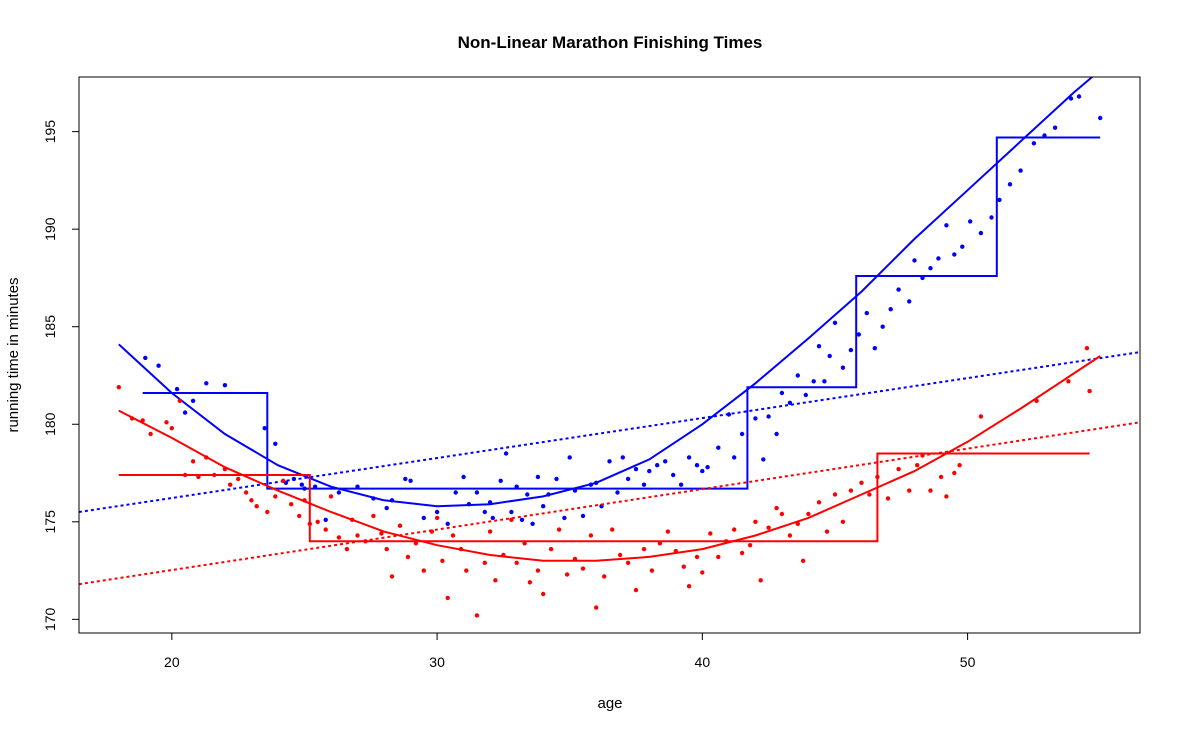  Describe the element at coordinates (610, 42) in the screenshot. I see `chart-title: Non-Linear Marathon Finishing Times` at that location.